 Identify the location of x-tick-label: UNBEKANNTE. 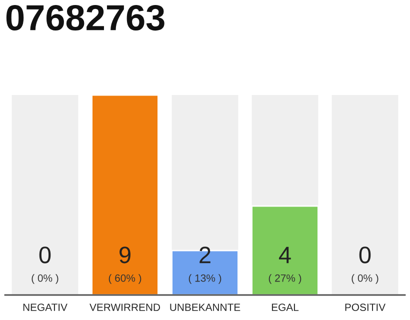
(205, 307).